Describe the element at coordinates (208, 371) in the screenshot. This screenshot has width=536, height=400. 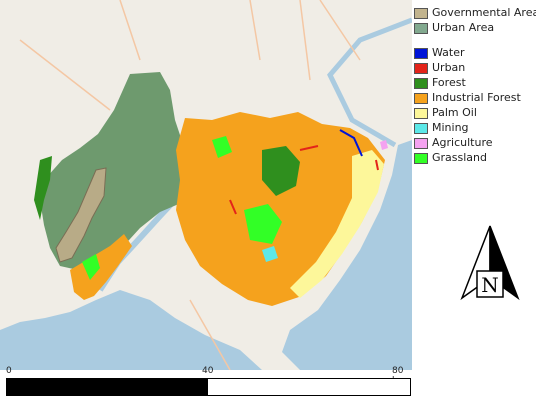
I see `scale-tick-40: 40` at that location.